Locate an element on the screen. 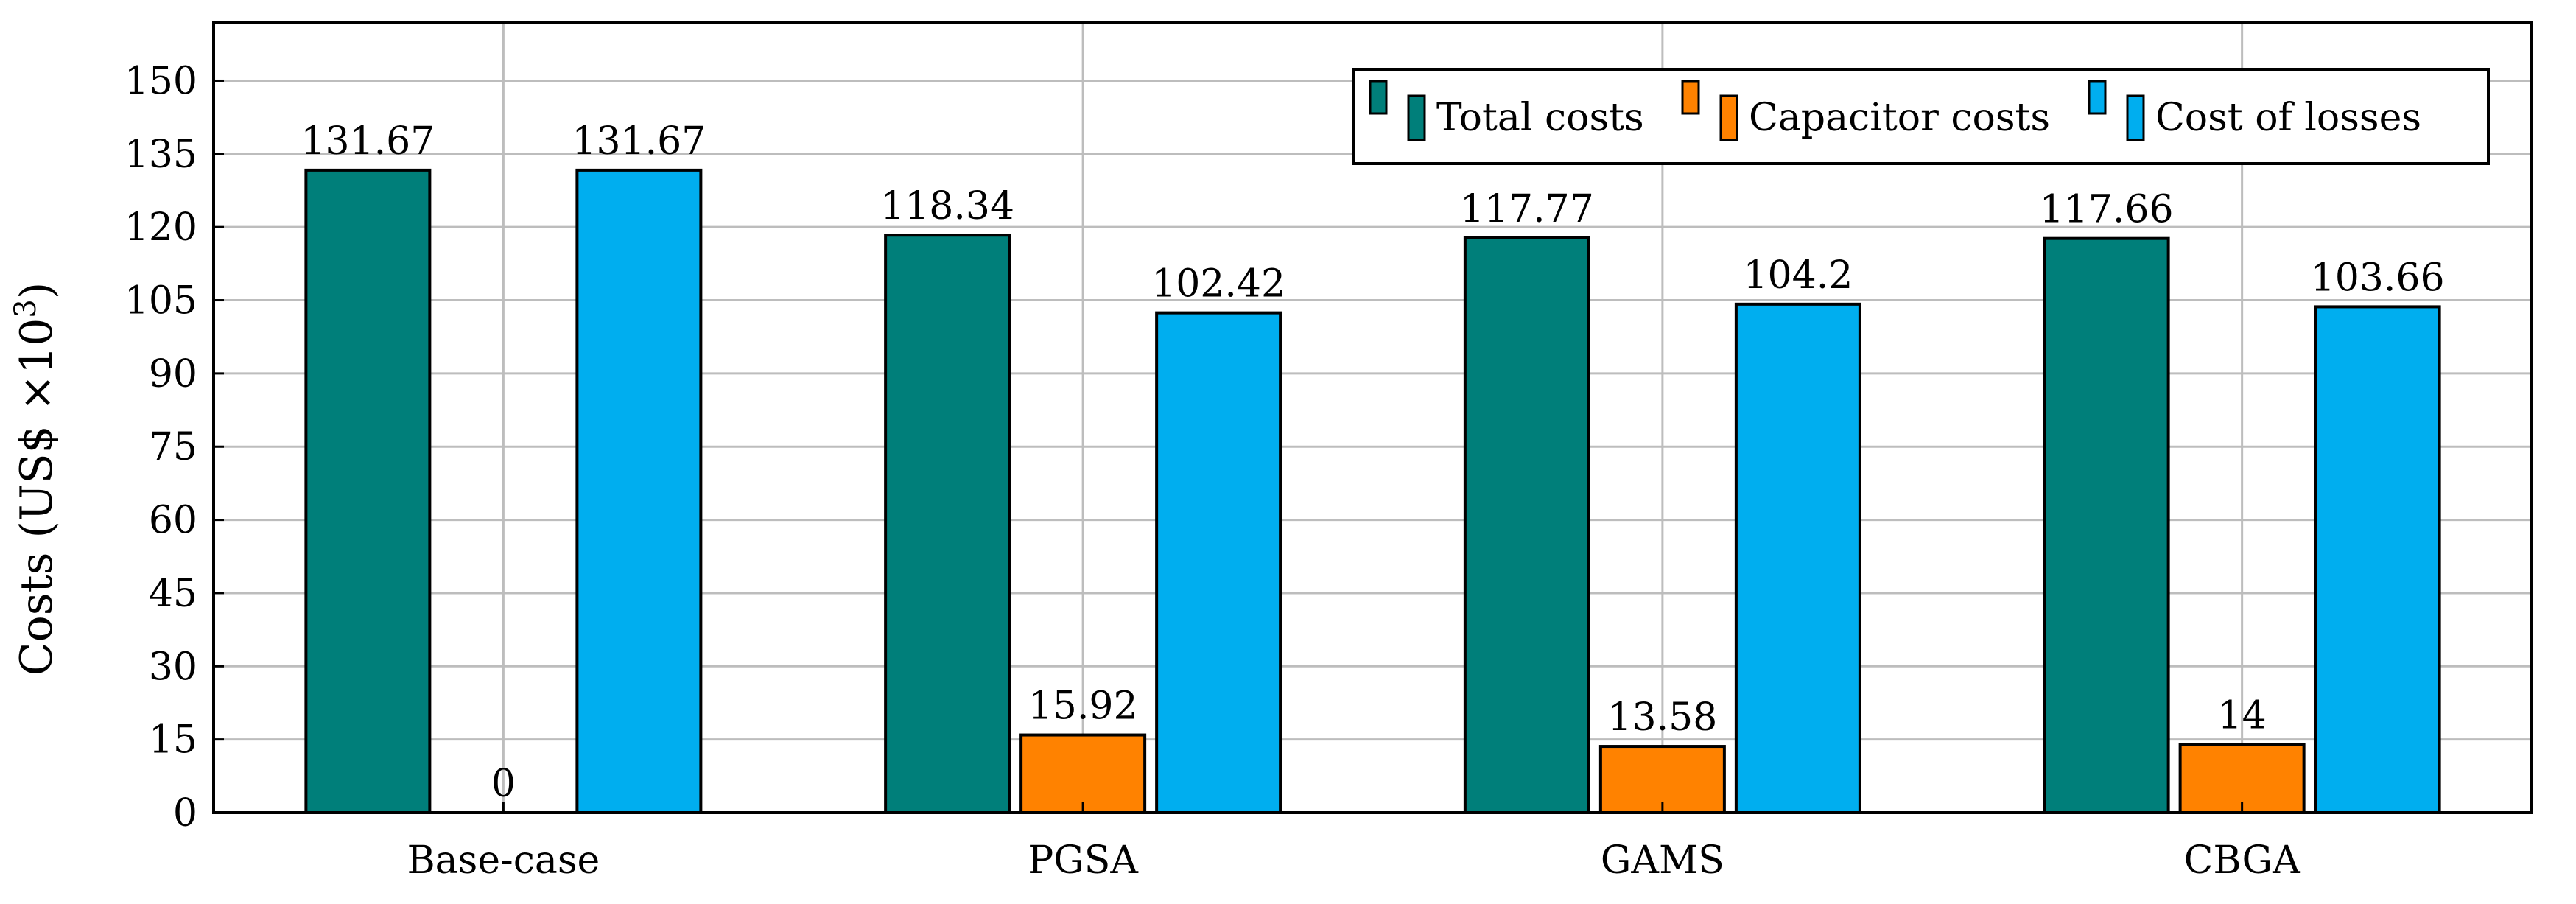  data-label: 15.92 is located at coordinates (1083, 706).